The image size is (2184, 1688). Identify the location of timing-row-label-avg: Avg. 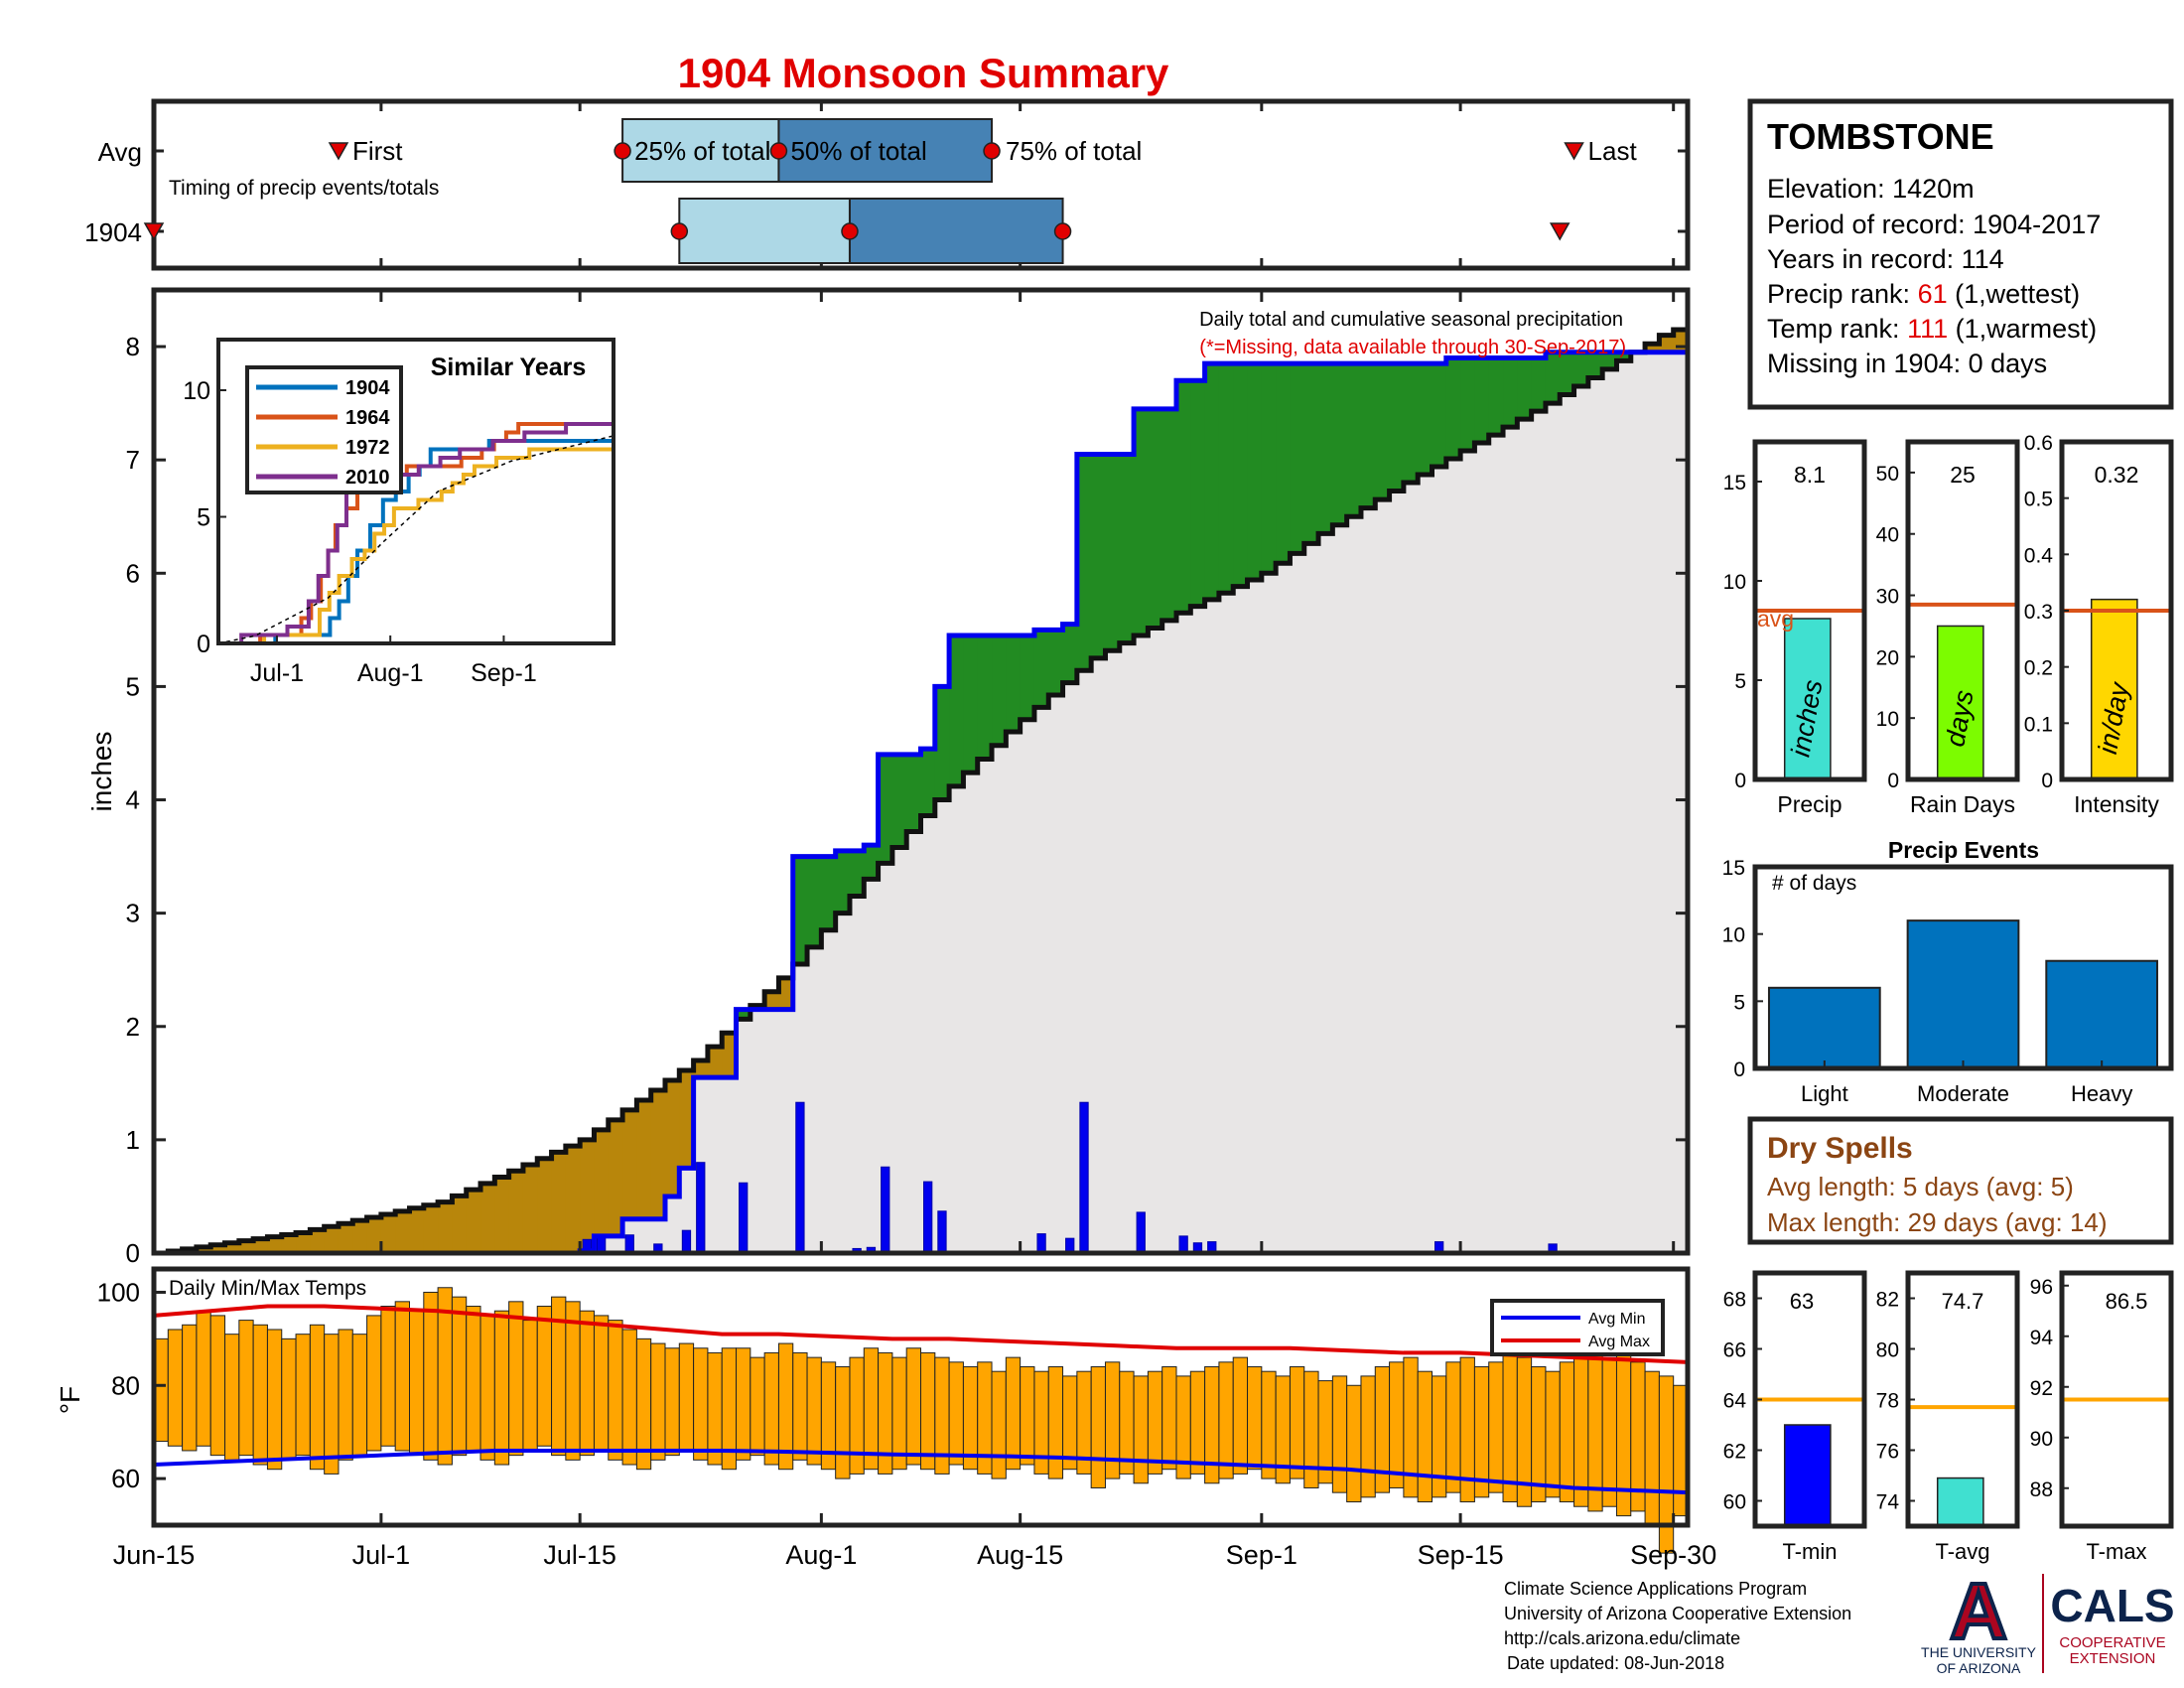
(120, 152).